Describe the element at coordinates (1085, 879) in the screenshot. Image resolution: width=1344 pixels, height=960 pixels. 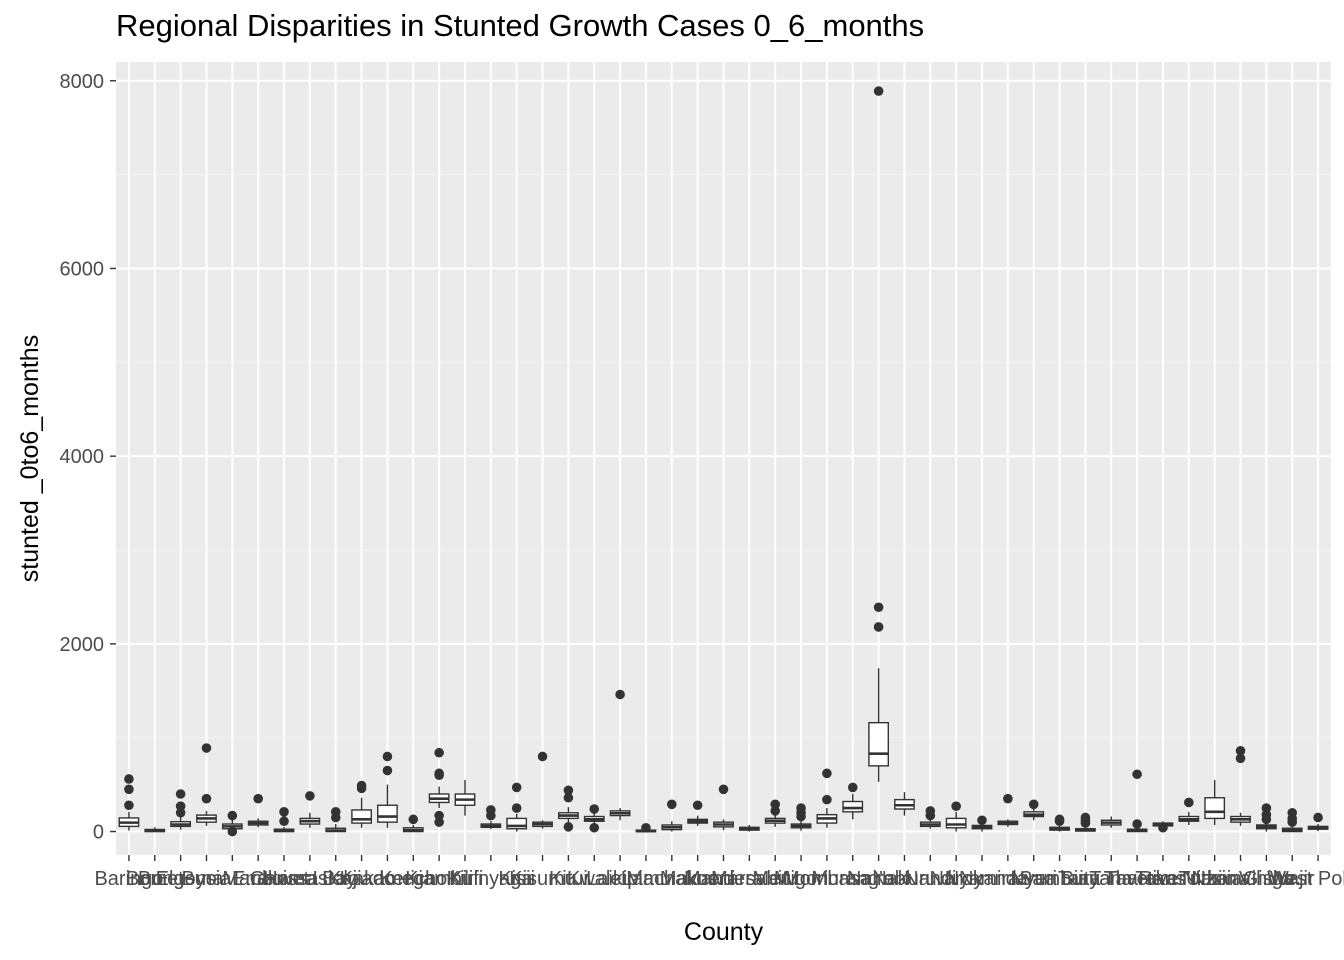
I see `x-tick-label: Siaya` at that location.